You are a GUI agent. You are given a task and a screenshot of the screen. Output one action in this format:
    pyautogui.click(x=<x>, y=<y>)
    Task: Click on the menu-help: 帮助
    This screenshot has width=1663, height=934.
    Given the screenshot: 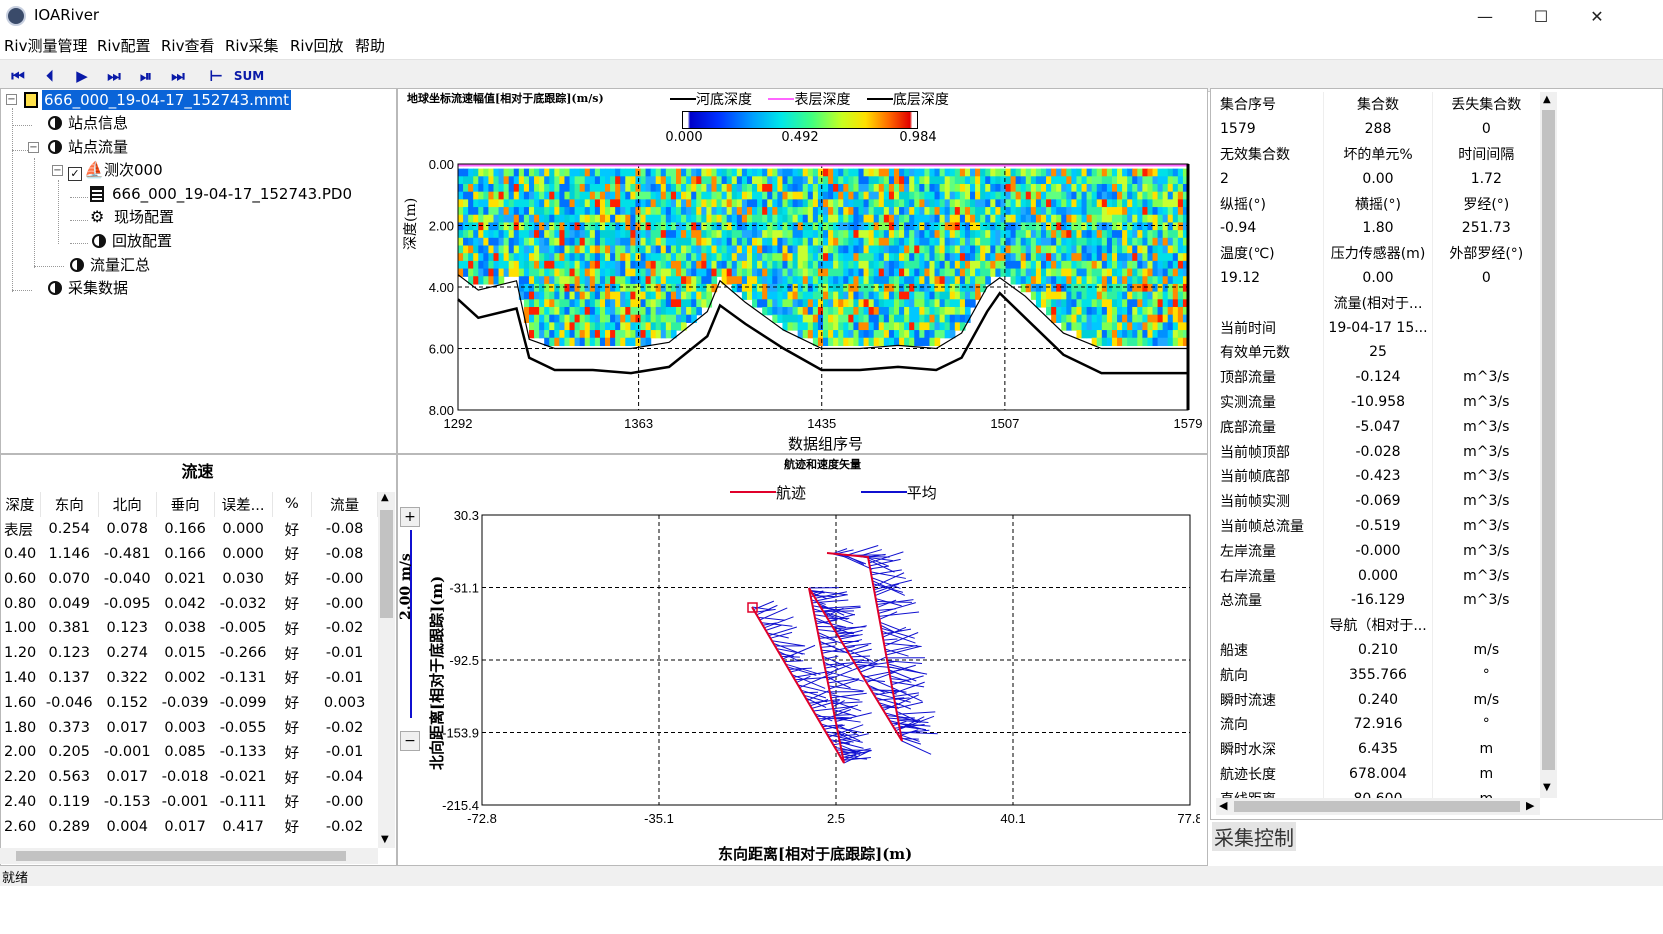 What is the action you would take?
    pyautogui.click(x=370, y=46)
    